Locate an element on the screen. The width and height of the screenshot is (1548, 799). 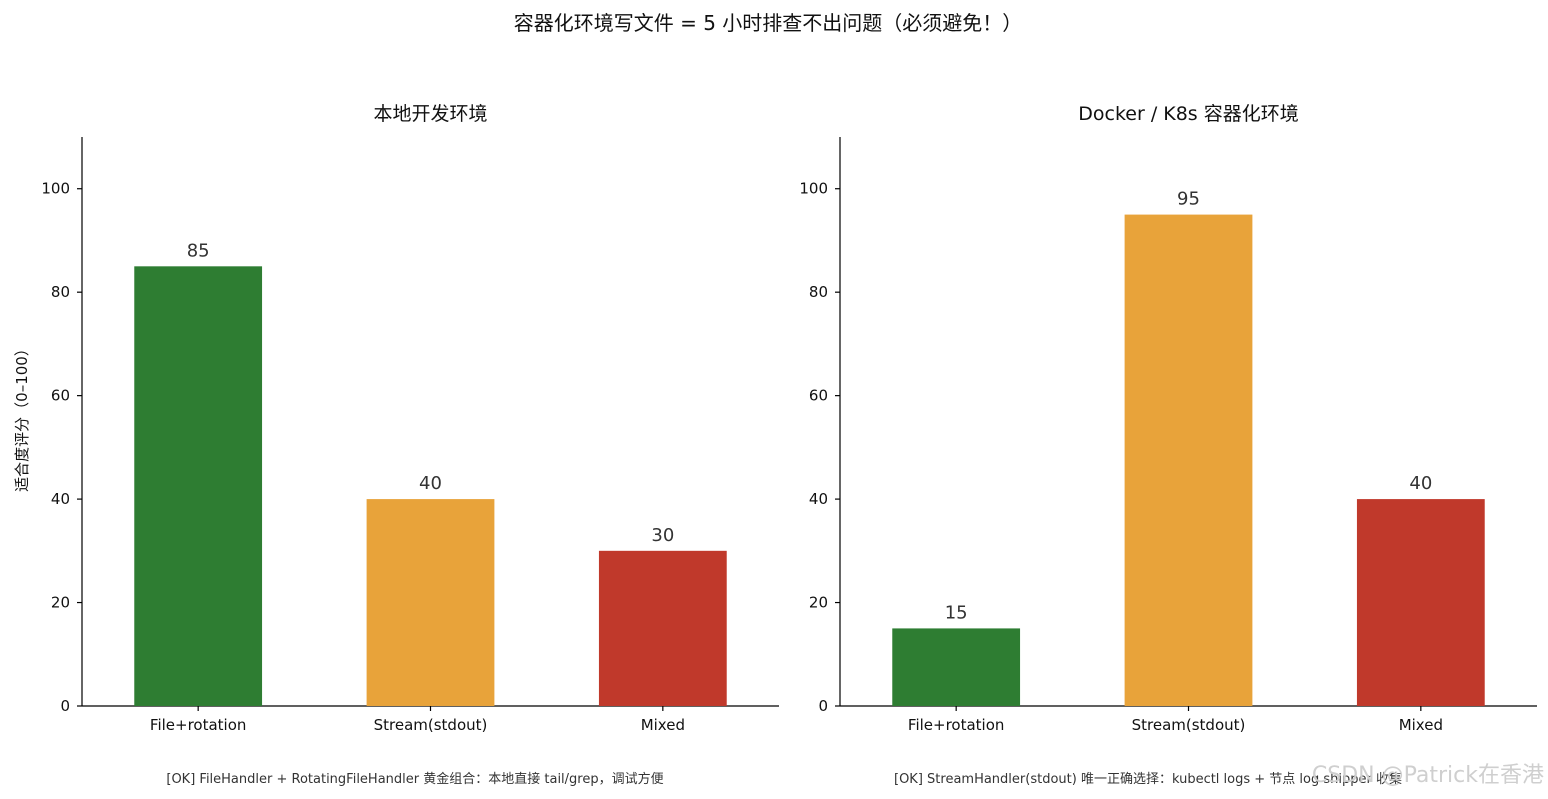
chart-title: Docker / K8s 容器化环境 is located at coordinates (1188, 114).